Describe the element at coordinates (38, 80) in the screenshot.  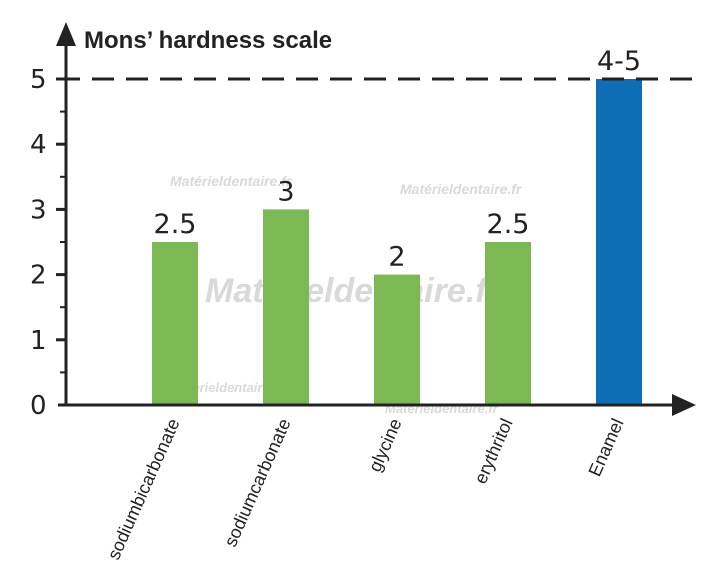
I see `y-tick-label: 5` at that location.